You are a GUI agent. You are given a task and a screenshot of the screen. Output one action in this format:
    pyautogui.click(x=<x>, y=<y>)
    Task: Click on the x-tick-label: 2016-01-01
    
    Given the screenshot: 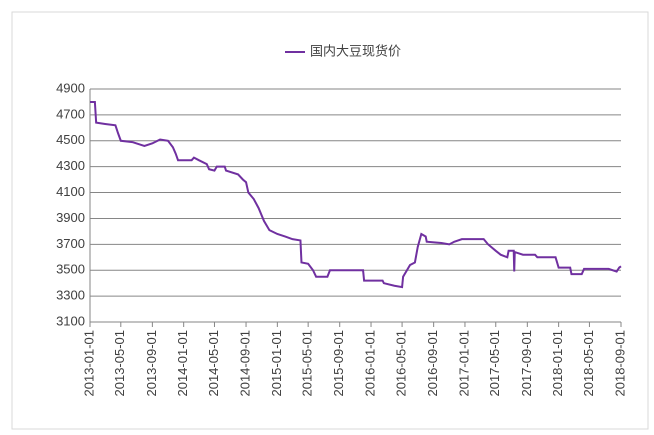 What is the action you would take?
    pyautogui.click(x=369, y=363)
    